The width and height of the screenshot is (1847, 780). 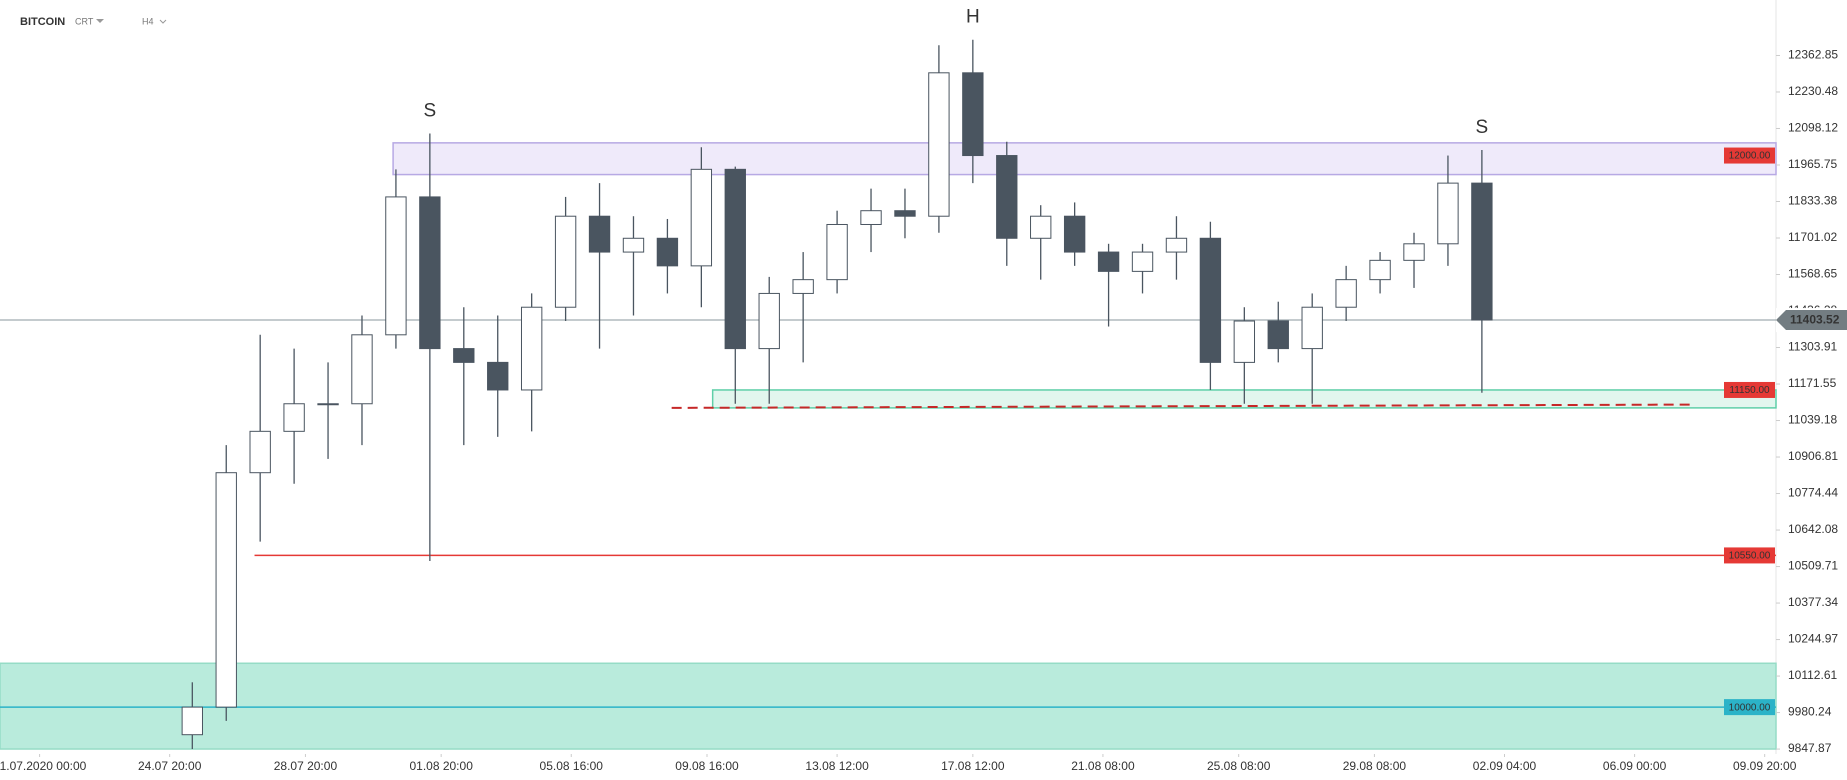 What do you see at coordinates (148, 21) in the screenshot?
I see `interval: H4` at bounding box center [148, 21].